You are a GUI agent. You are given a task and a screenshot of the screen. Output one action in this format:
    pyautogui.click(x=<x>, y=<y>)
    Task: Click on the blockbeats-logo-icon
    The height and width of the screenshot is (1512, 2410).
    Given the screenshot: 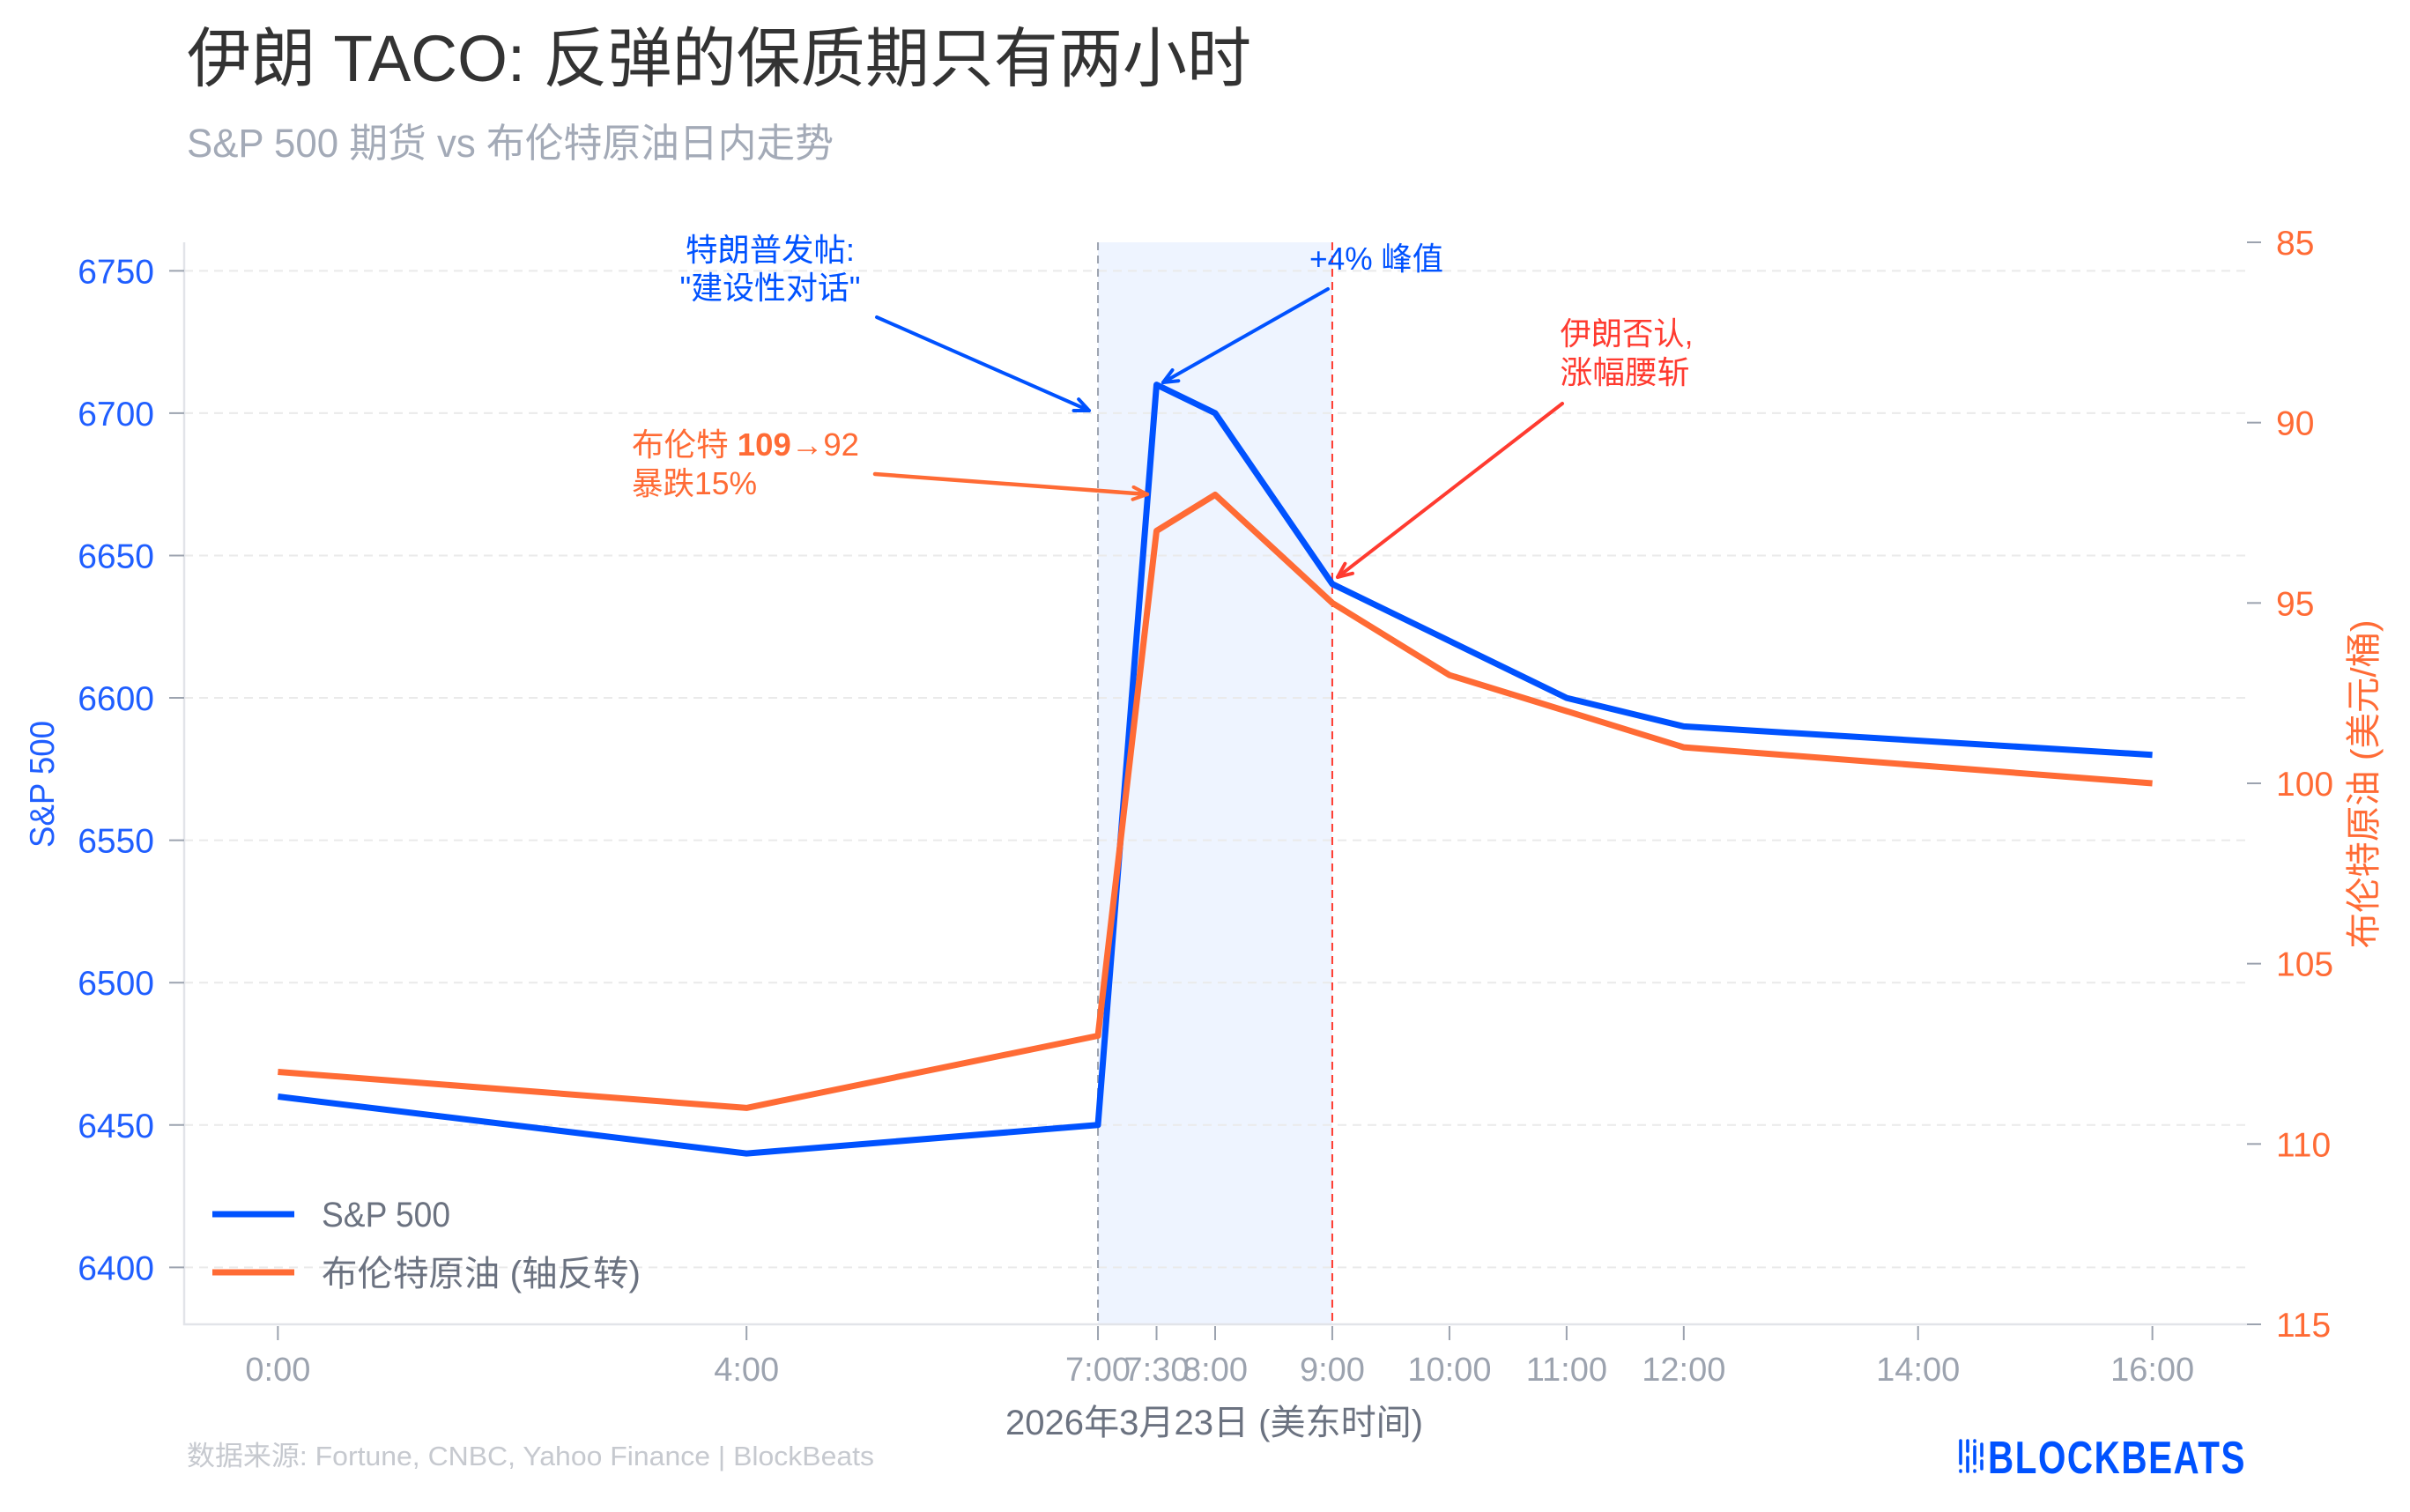 What is the action you would take?
    pyautogui.click(x=1971, y=1456)
    